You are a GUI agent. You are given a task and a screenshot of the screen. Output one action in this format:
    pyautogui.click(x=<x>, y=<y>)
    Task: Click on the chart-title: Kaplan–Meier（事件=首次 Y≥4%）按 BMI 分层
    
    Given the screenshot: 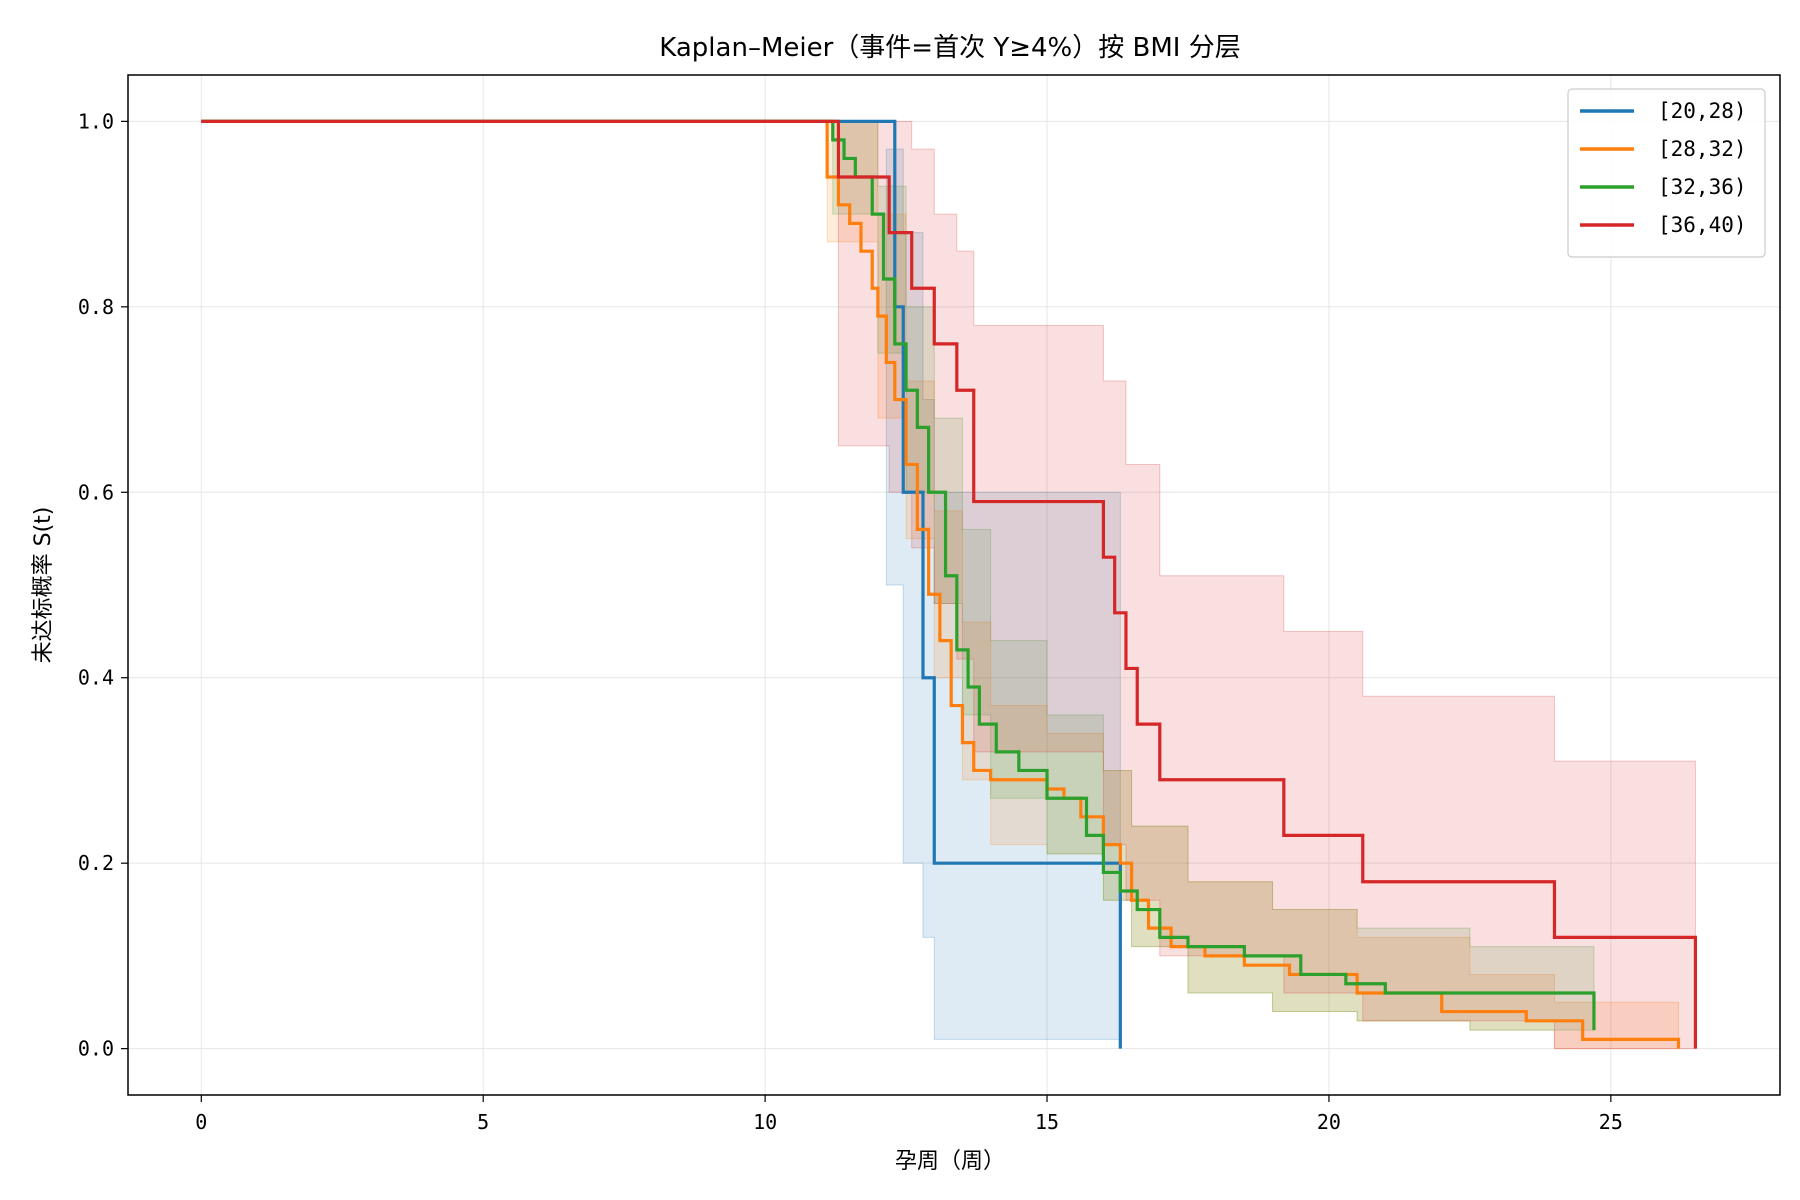 What is the action you would take?
    pyautogui.click(x=949, y=48)
    